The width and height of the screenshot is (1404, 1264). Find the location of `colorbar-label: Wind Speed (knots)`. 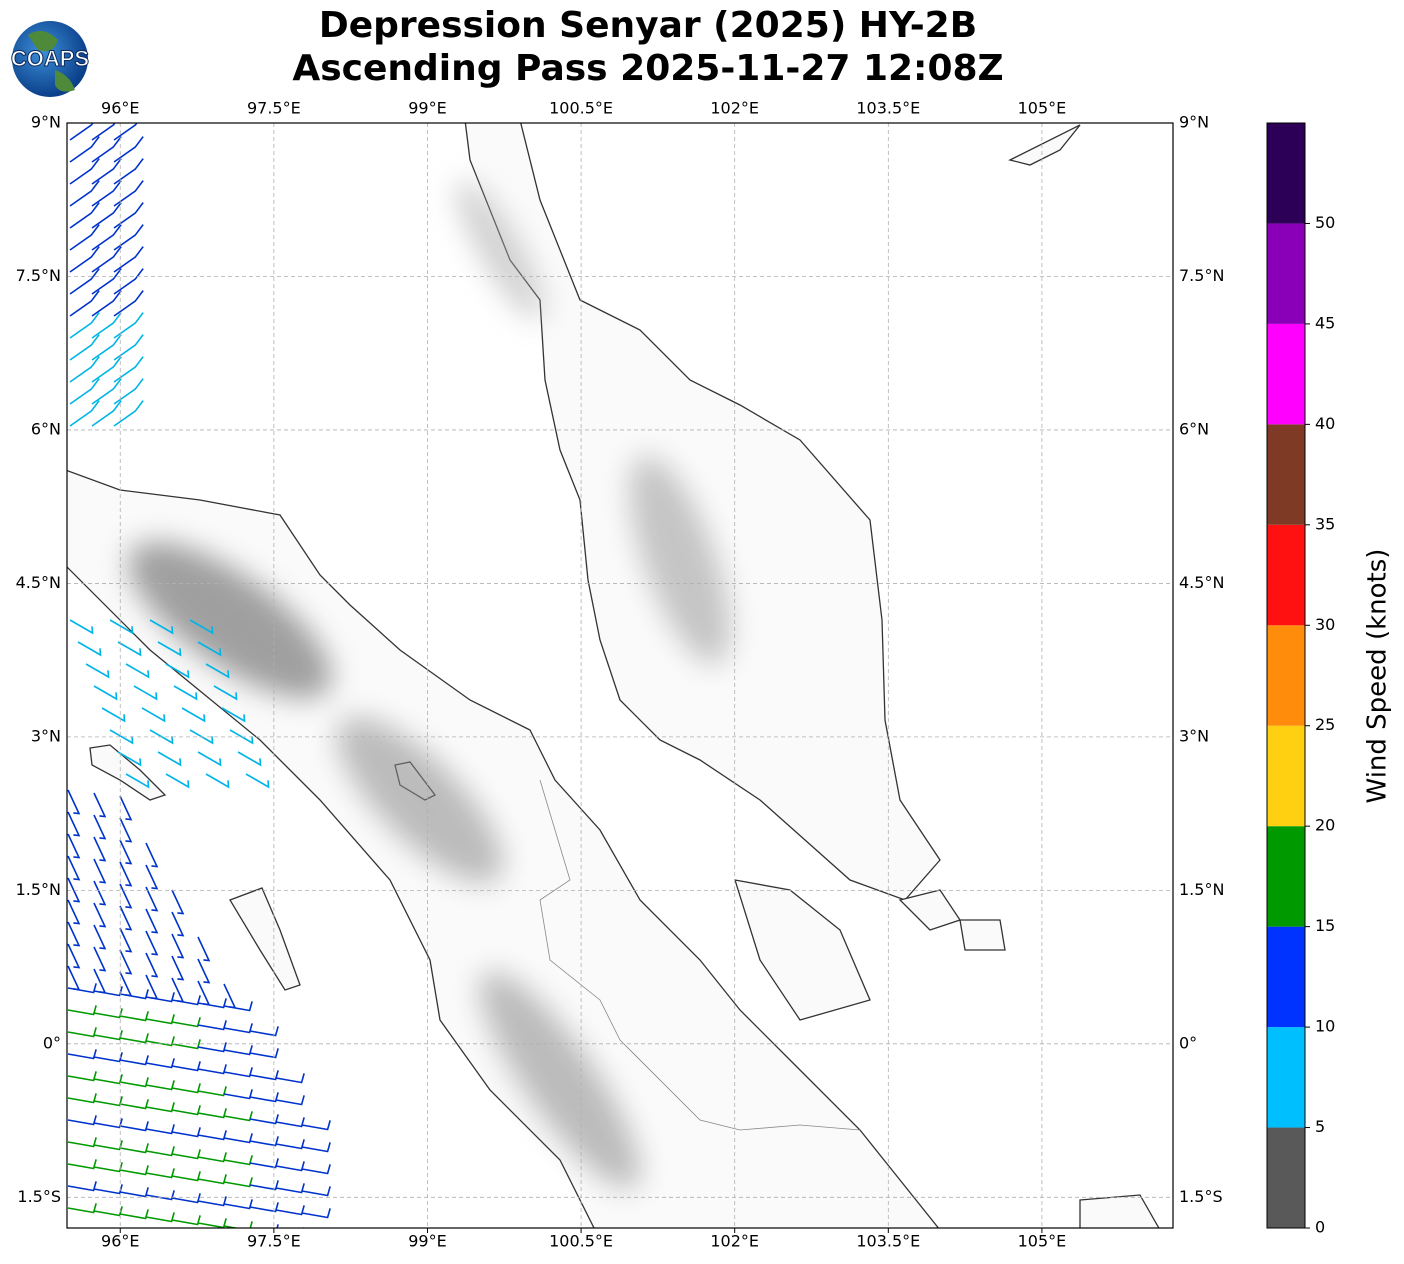

colorbar-label: Wind Speed (knots) is located at coordinates (1378, 676).